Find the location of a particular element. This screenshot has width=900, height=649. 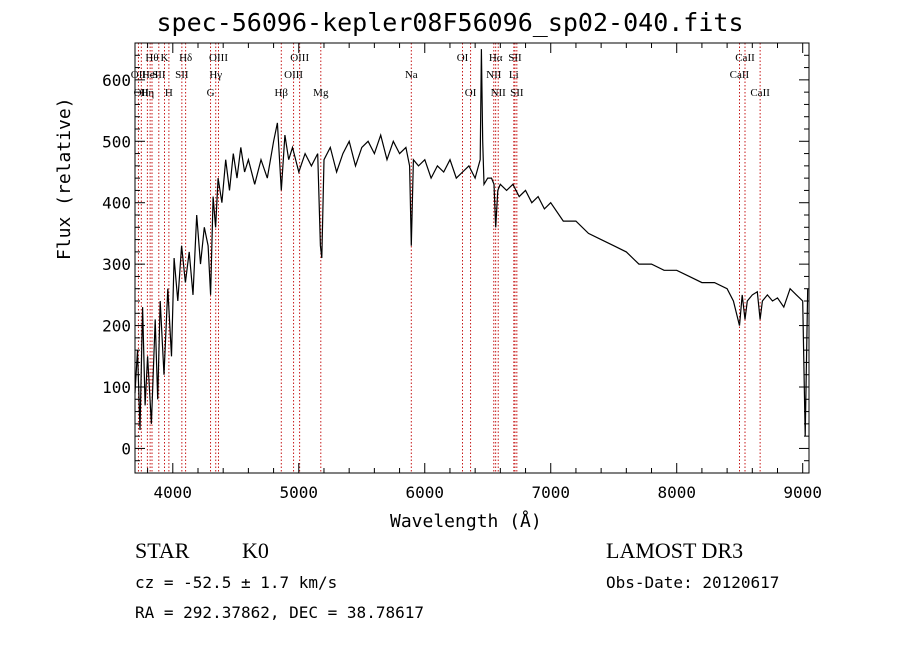

line-label: Hγ is located at coordinates (215, 75).